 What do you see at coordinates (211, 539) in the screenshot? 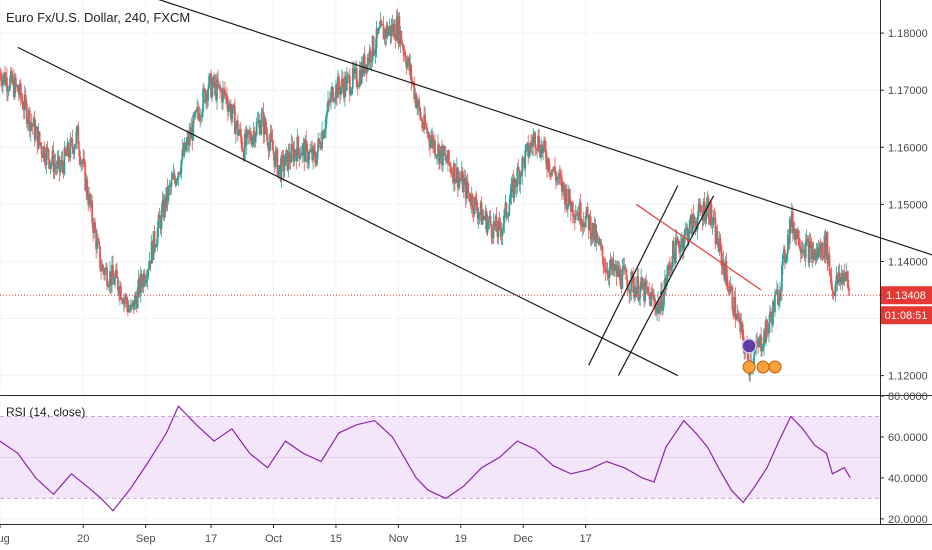
I see `time-tick-label: 17` at bounding box center [211, 539].